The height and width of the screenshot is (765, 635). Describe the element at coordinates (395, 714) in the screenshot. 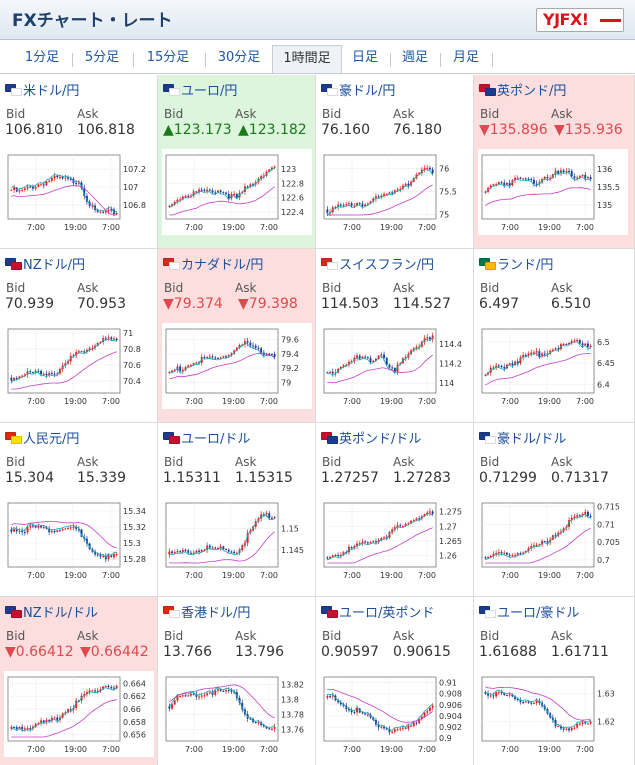

I see `price-chart: 0.91 0.908 0.906 0.904 0.902 0.9 7:00 19:00 7:00` at that location.